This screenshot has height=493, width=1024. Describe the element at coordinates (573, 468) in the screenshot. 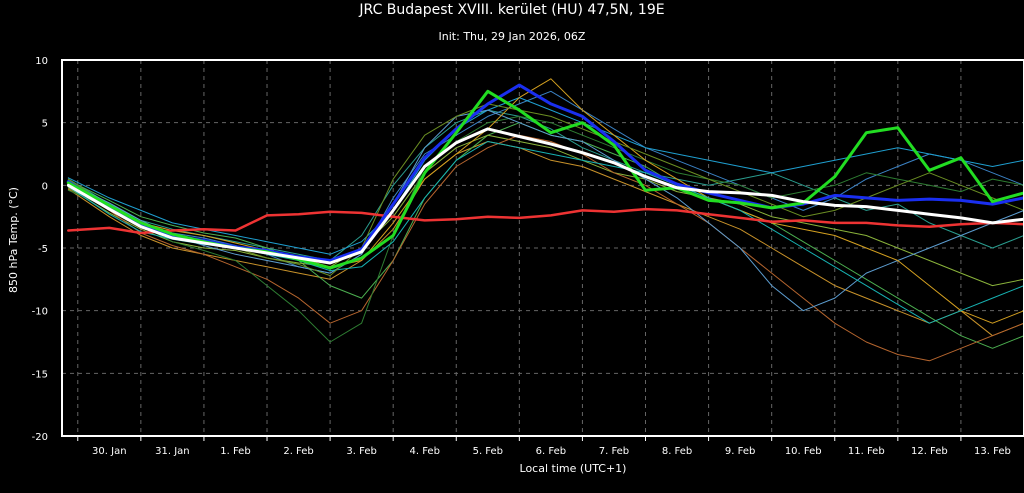

I see `x-axis-label: Local time (UTC+1)` at that location.